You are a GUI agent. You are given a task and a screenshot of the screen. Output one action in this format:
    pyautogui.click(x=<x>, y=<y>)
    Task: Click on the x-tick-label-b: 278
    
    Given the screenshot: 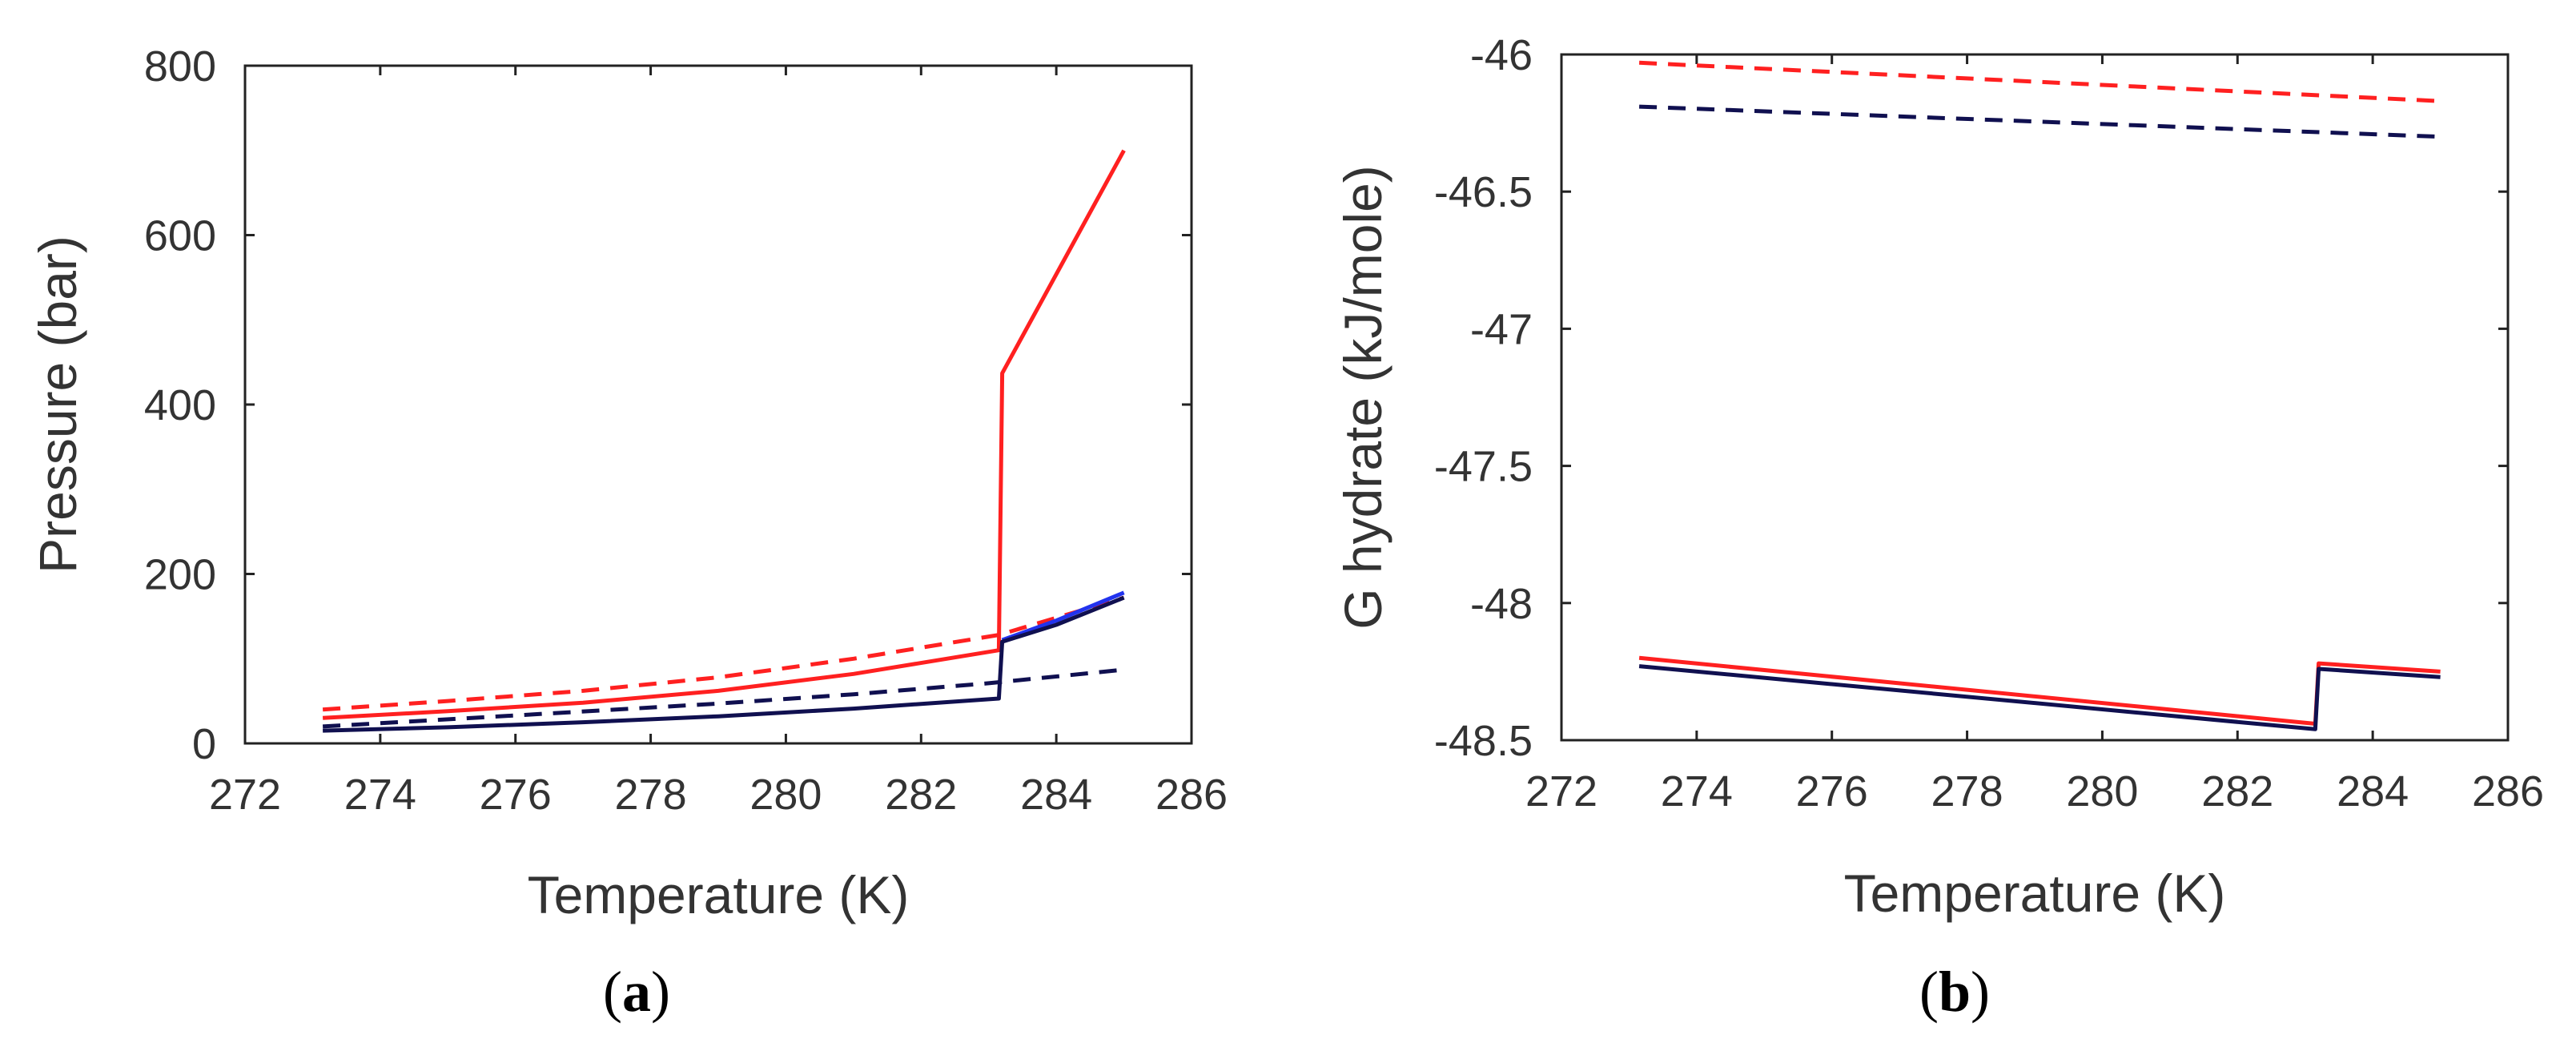 What is the action you would take?
    pyautogui.click(x=1967, y=791)
    